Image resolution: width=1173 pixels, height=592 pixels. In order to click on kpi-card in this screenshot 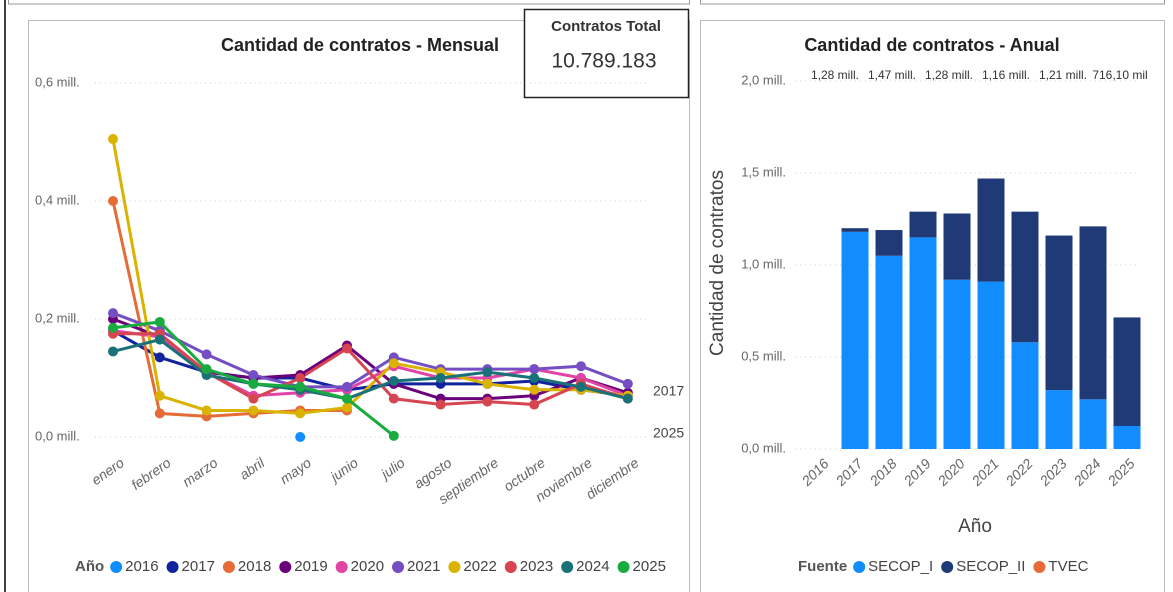, I will do `click(606, 53)`.